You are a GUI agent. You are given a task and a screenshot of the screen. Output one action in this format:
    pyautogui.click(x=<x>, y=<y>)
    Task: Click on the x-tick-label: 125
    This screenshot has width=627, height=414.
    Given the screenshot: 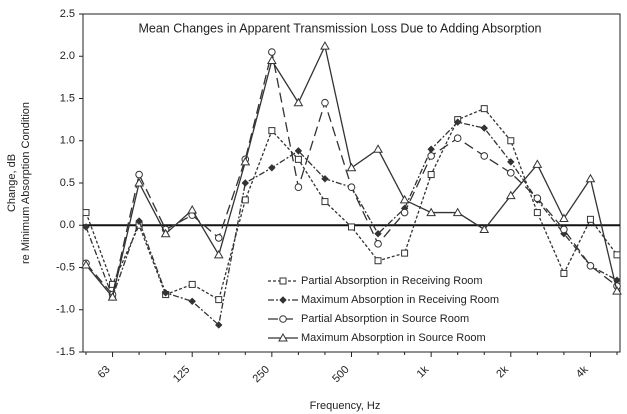 What is the action you would take?
    pyautogui.click(x=181, y=374)
    